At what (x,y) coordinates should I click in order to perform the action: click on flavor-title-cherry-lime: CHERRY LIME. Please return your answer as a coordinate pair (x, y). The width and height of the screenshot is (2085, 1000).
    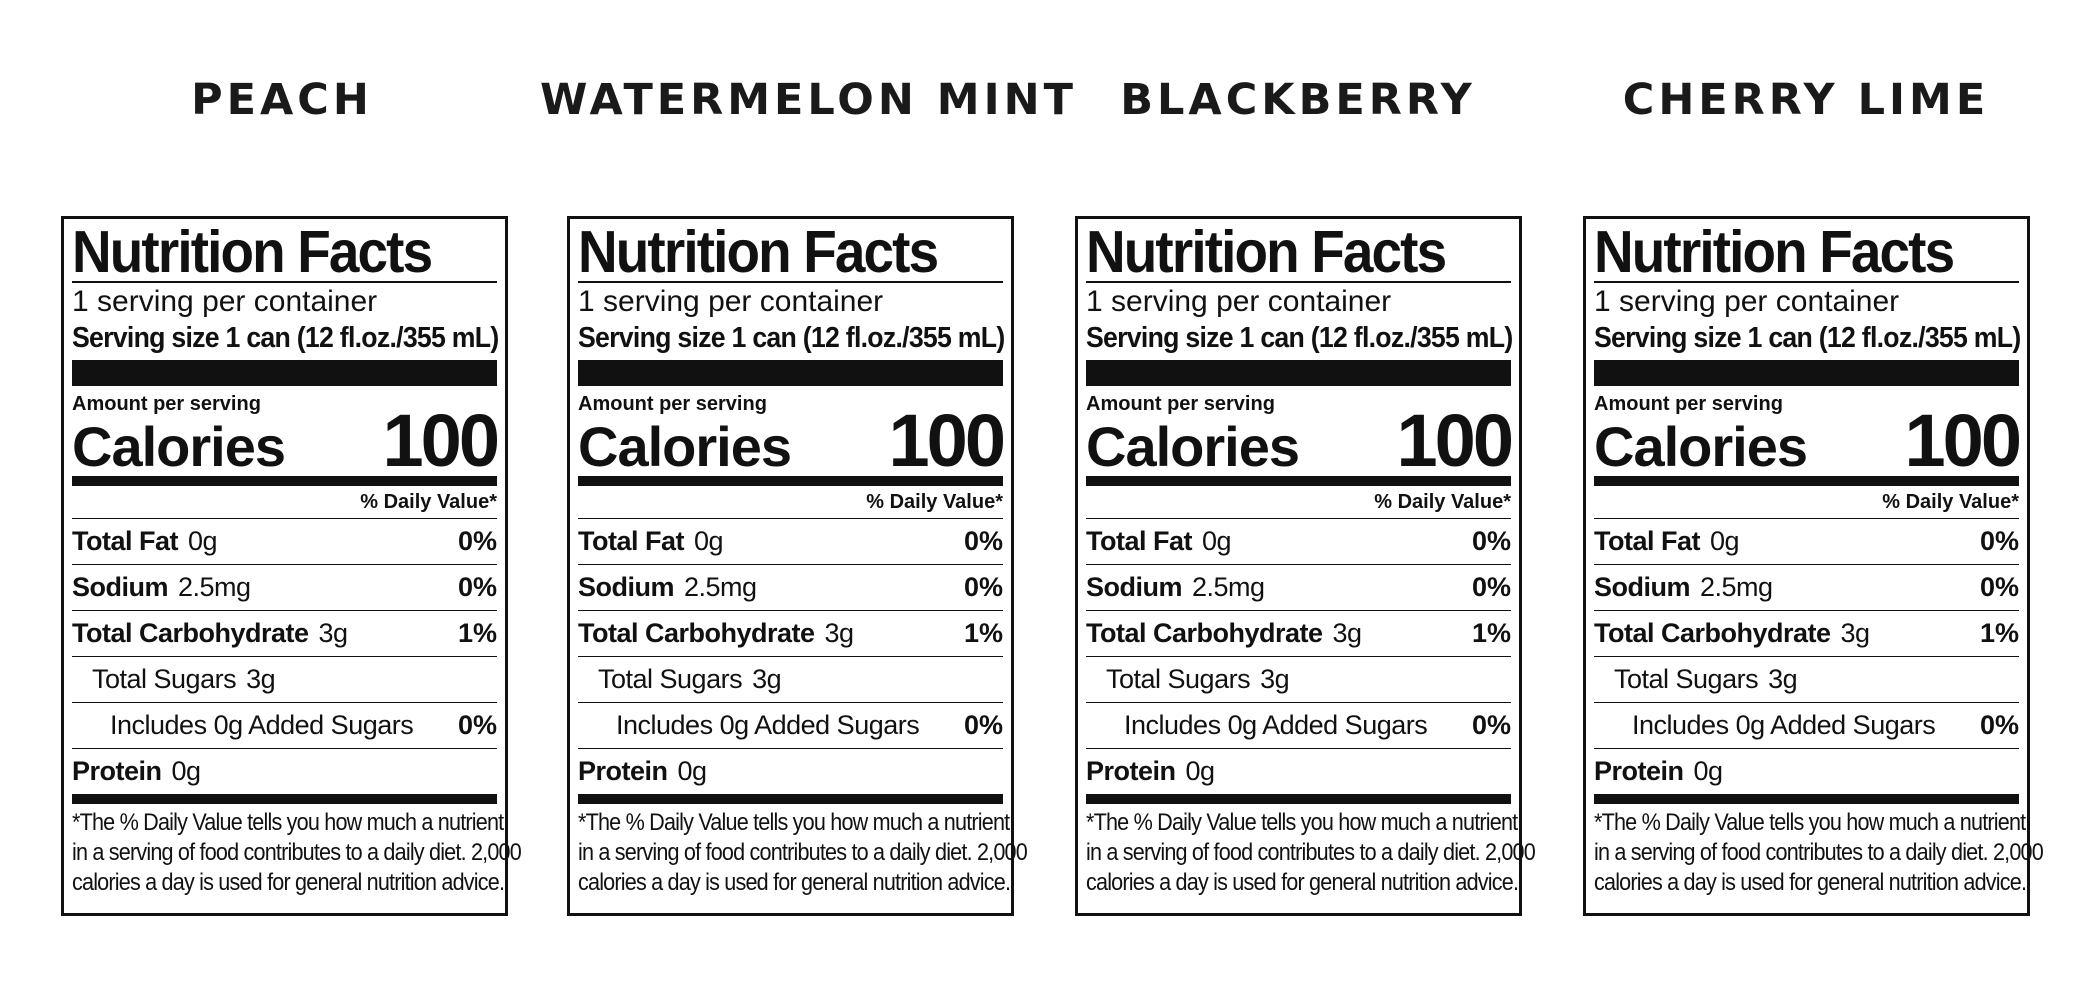
    Looking at the image, I should click on (1806, 100).